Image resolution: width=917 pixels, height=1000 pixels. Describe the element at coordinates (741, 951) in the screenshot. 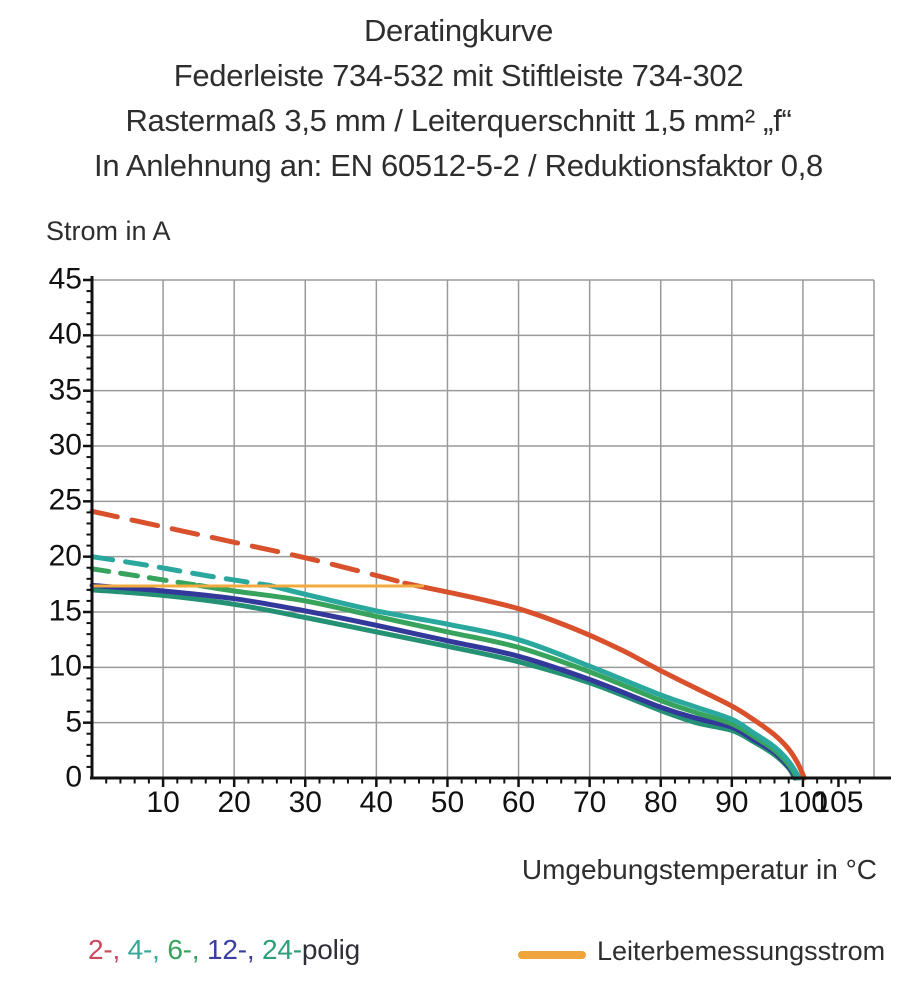

I see `rated-current-label: Leiterbemessungsstrom` at that location.